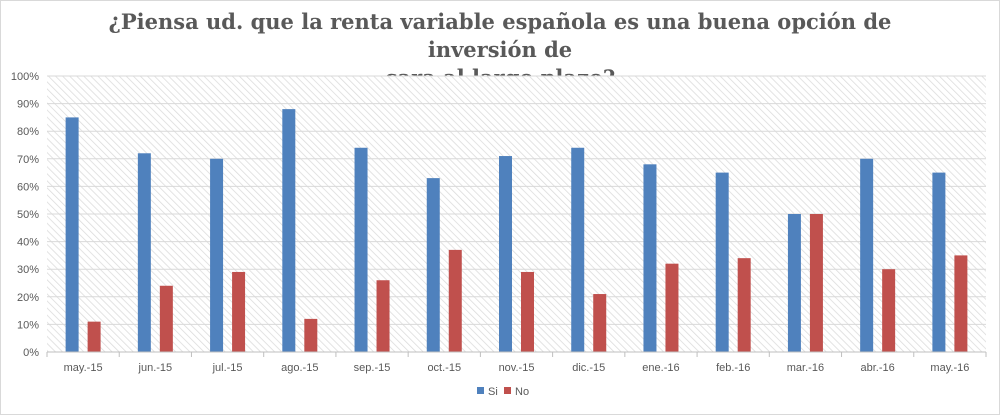 Image resolution: width=1000 pixels, height=415 pixels. Describe the element at coordinates (517, 368) in the screenshot. I see `x-tick-label: nov.-15` at that location.